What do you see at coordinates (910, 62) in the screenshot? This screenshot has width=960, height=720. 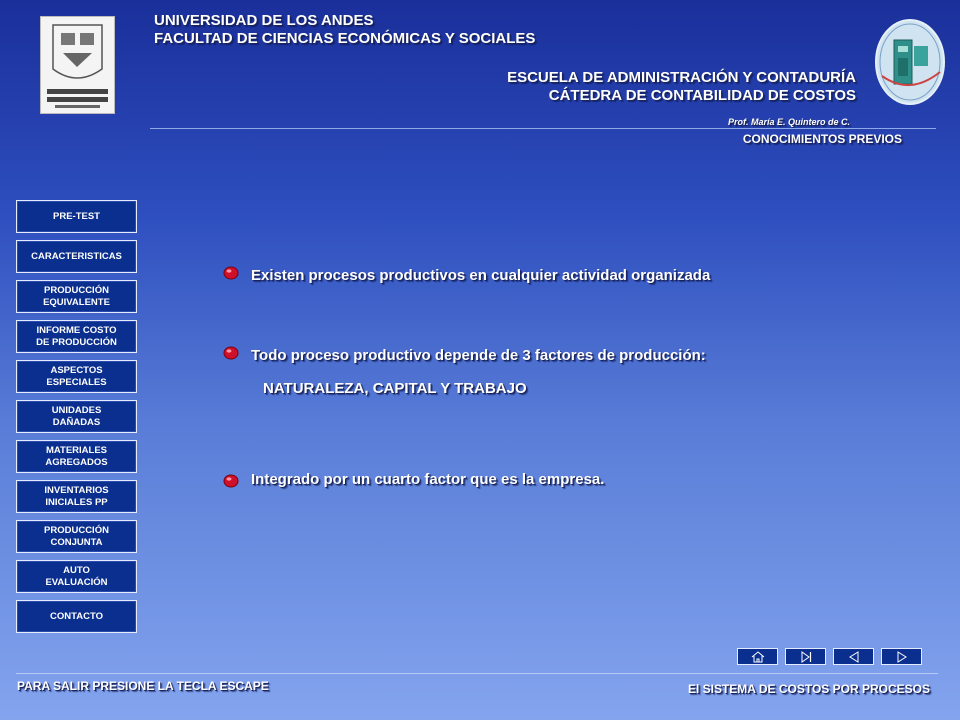 I see `computer-globe-icon` at bounding box center [910, 62].